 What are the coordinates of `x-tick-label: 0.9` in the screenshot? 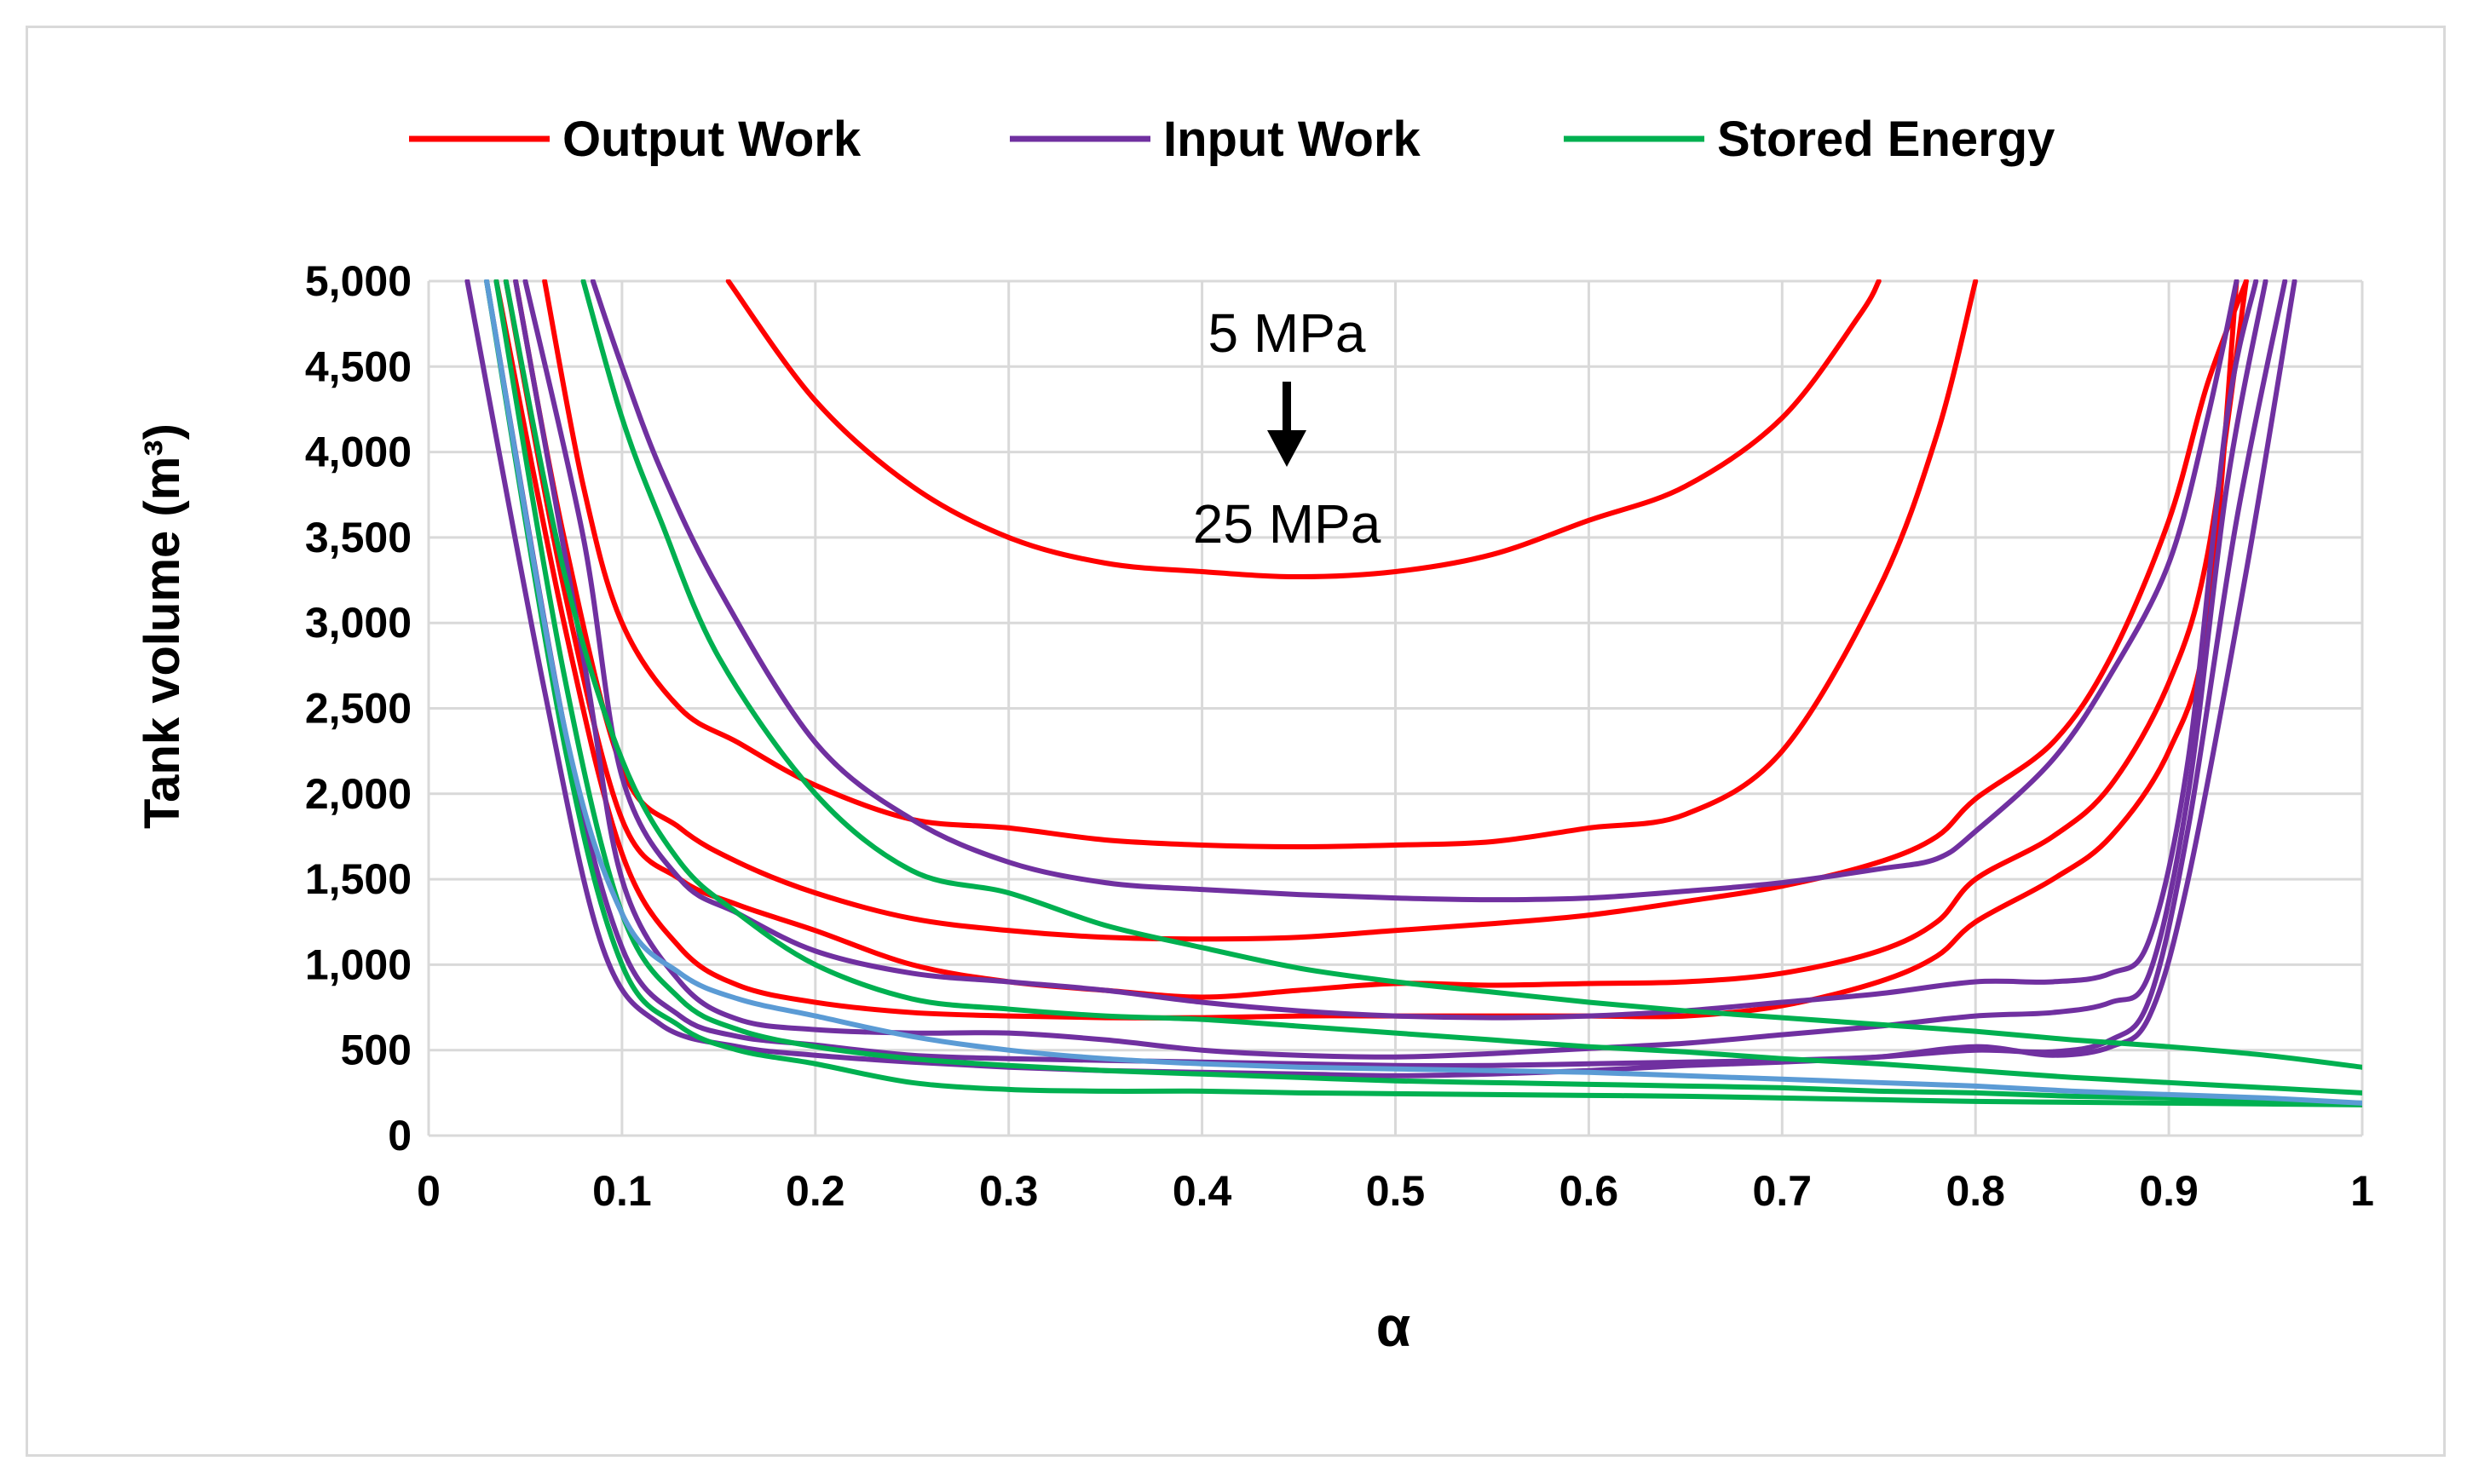 It's located at (2169, 1191).